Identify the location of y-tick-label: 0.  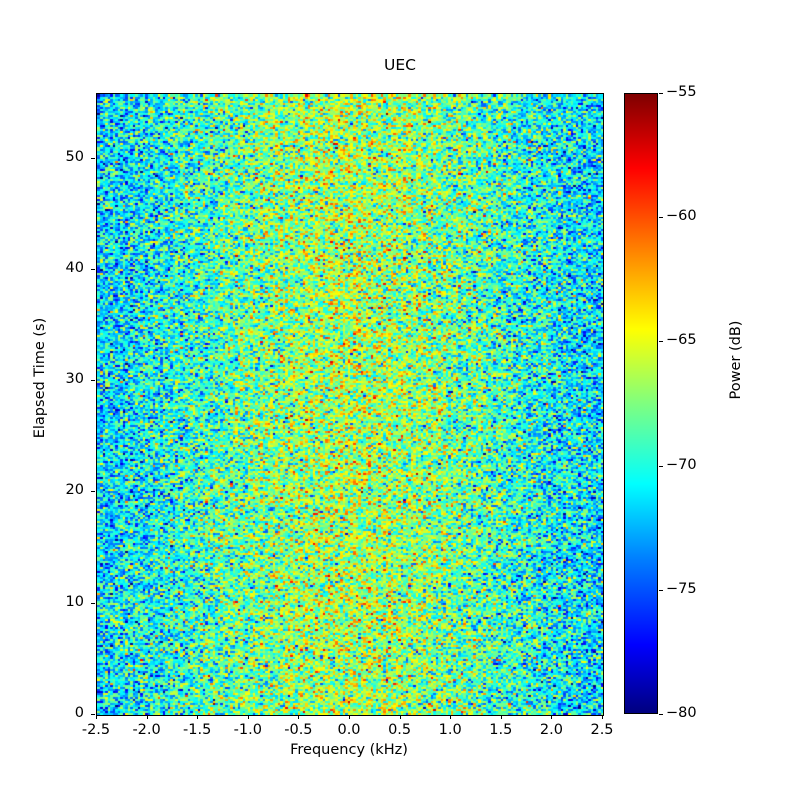
(79, 713).